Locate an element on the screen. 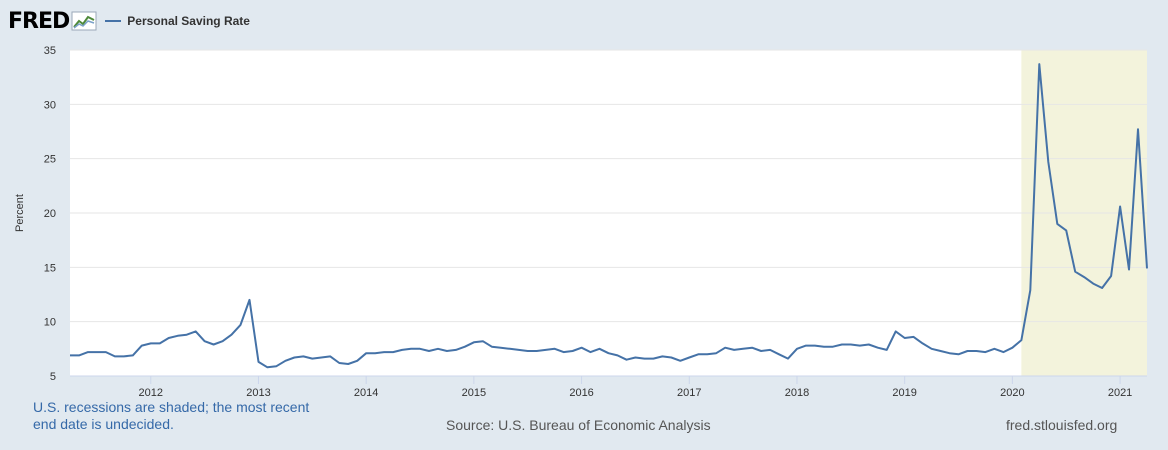  x-tick-label: 2017 is located at coordinates (689, 393).